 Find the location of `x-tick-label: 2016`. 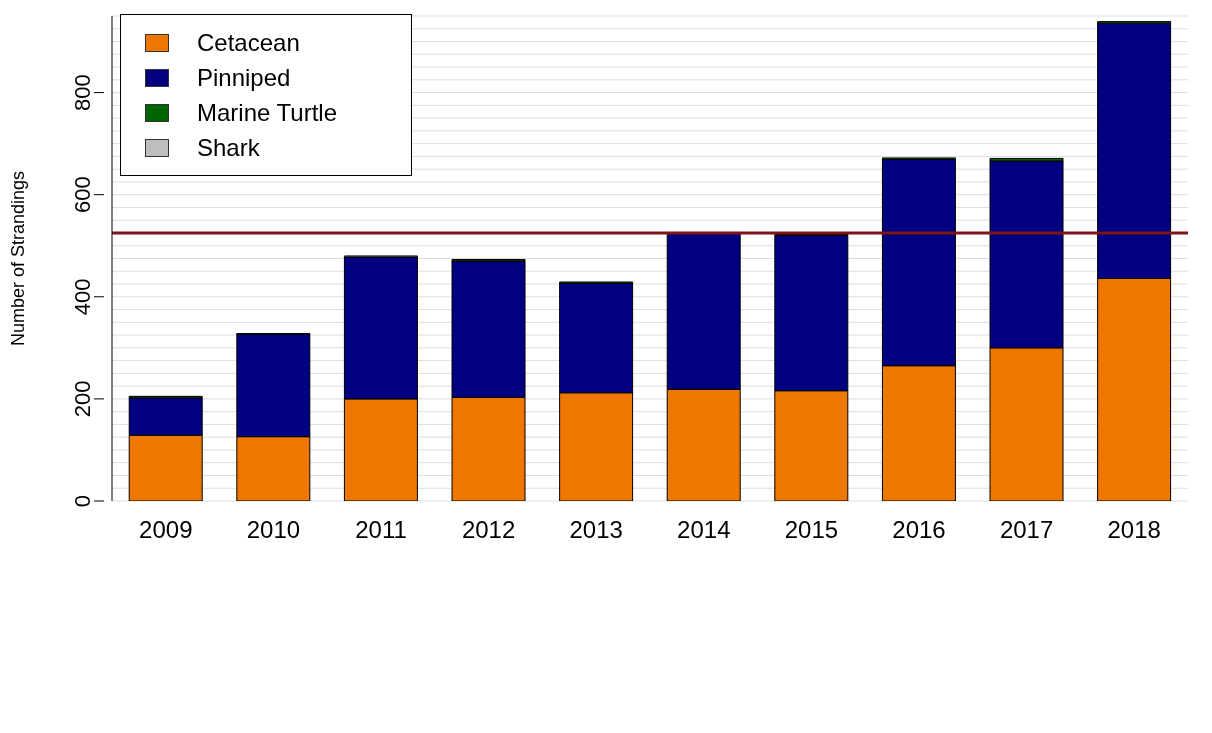

x-tick-label: 2016 is located at coordinates (919, 530).